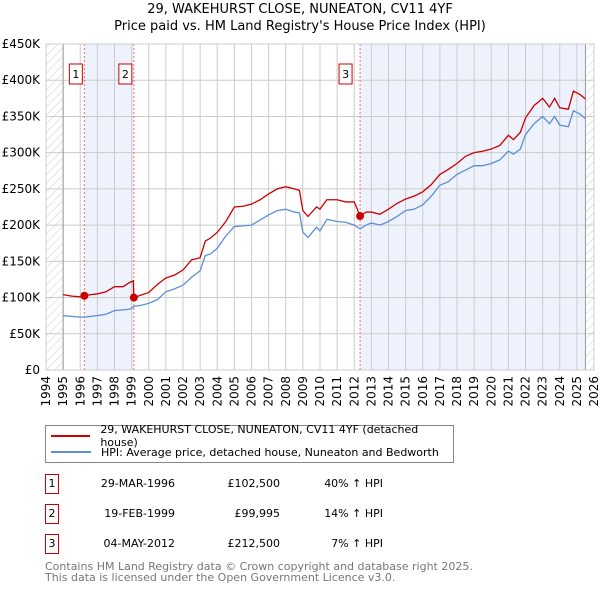  I want to click on sale-hpi: 14% ↑ HPI, so click(353, 513).